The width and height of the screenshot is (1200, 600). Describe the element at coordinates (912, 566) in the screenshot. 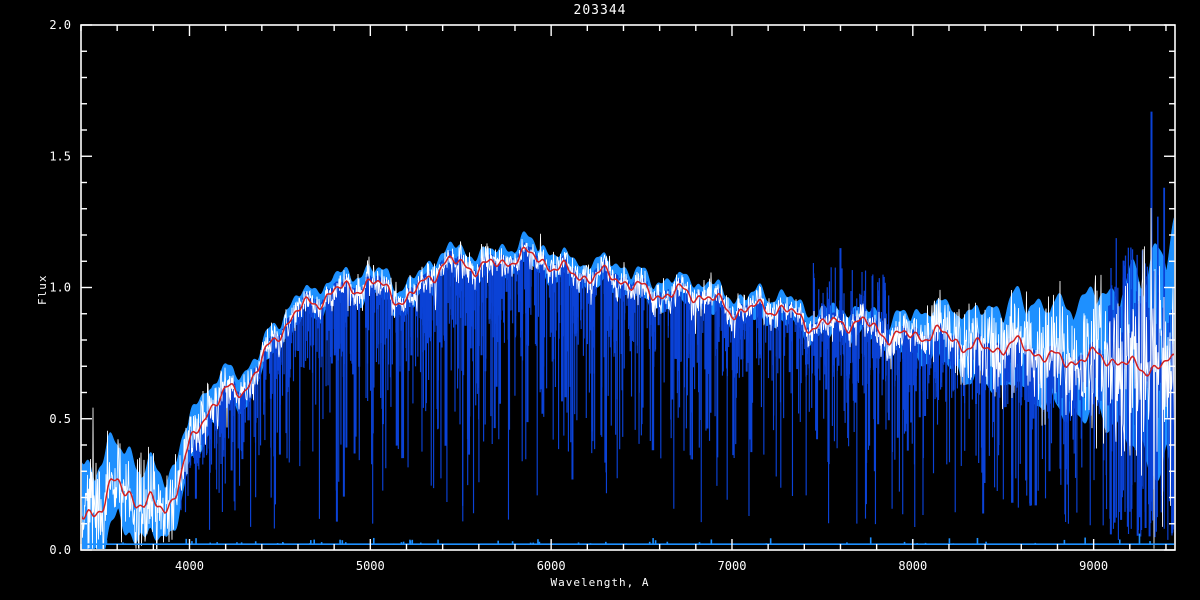

I see `svg-text: 8000` at that location.